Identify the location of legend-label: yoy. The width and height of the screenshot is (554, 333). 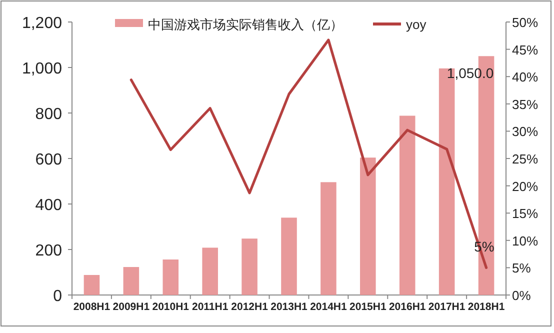
(416, 24).